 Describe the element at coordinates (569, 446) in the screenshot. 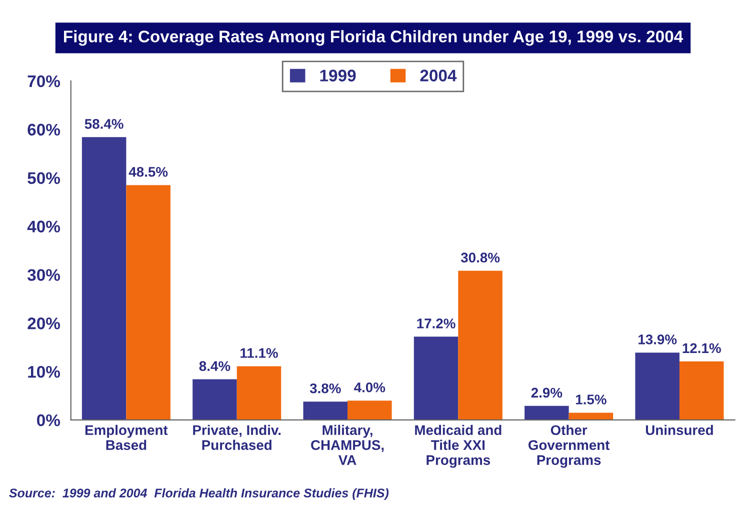

I see `x-tick-label: Other Government Programs` at that location.